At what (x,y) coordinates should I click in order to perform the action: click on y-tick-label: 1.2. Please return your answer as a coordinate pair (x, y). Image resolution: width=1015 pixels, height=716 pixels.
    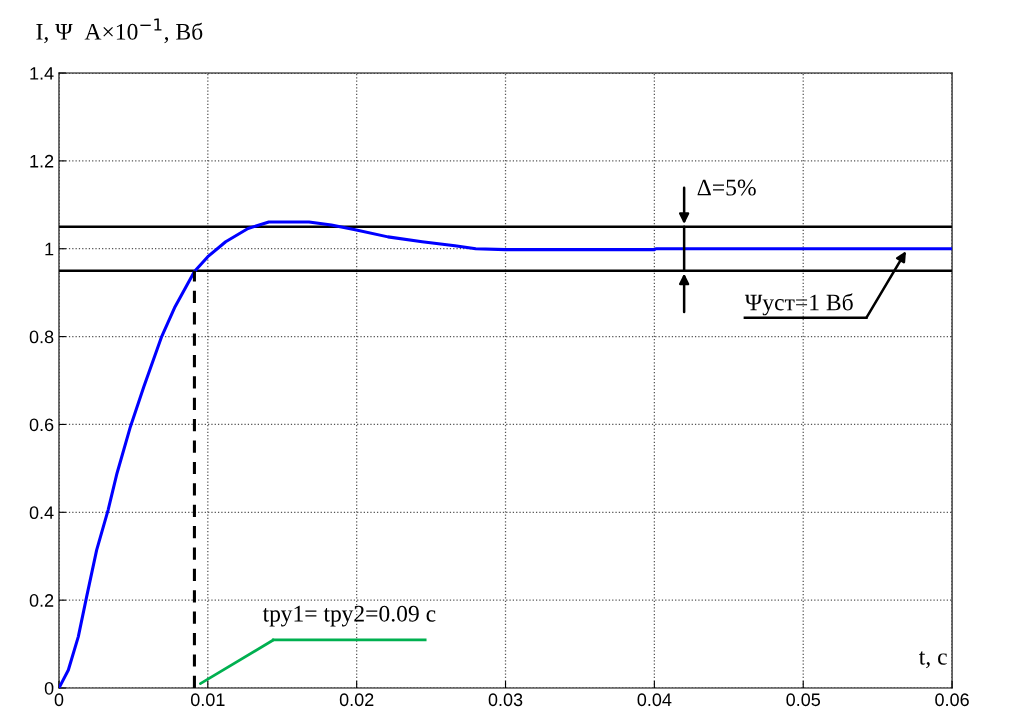
    Looking at the image, I should click on (42, 161).